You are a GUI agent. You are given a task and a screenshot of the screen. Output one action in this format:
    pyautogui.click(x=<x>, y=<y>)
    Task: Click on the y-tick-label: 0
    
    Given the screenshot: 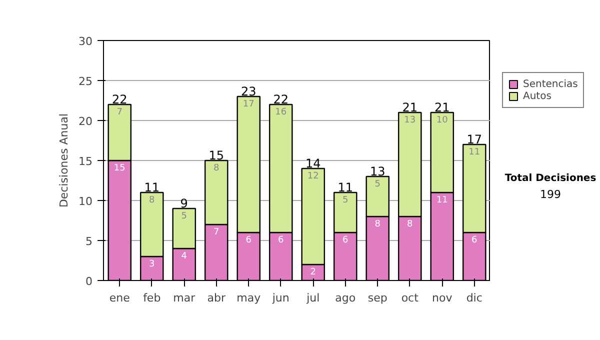 What is the action you would take?
    pyautogui.click(x=89, y=281)
    